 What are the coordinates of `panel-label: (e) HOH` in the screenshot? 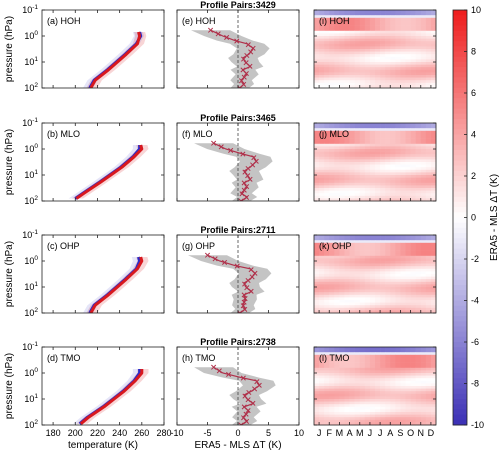 It's located at (199, 21).